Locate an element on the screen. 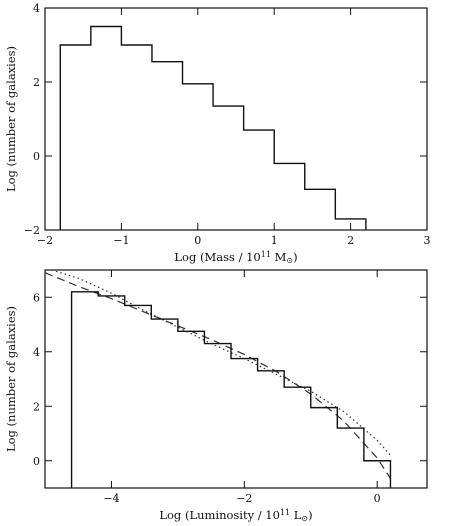 The width and height of the screenshot is (463, 526). x-tick-label-1: −2 is located at coordinates (244, 498).